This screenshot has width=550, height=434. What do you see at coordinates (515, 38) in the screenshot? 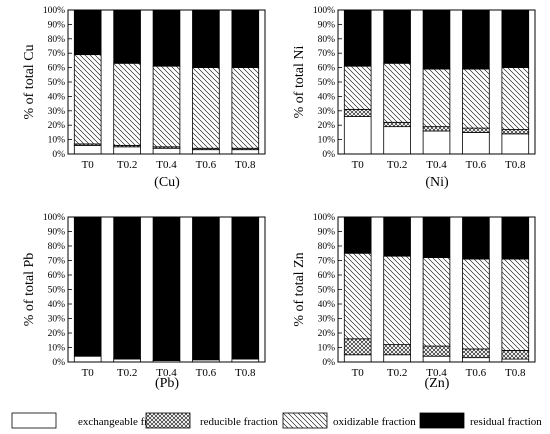
I see `bar-segment-residual-t08` at bounding box center [515, 38].